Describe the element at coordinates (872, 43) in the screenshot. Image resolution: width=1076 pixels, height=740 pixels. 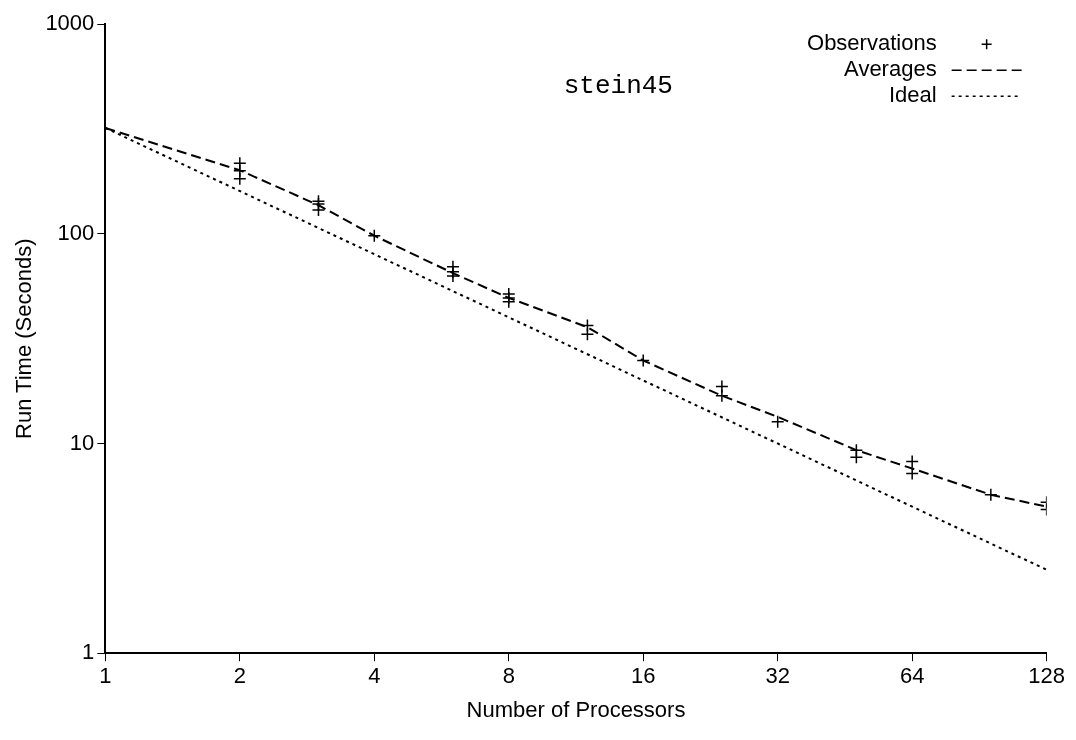
I see `legend-label: Observations` at that location.